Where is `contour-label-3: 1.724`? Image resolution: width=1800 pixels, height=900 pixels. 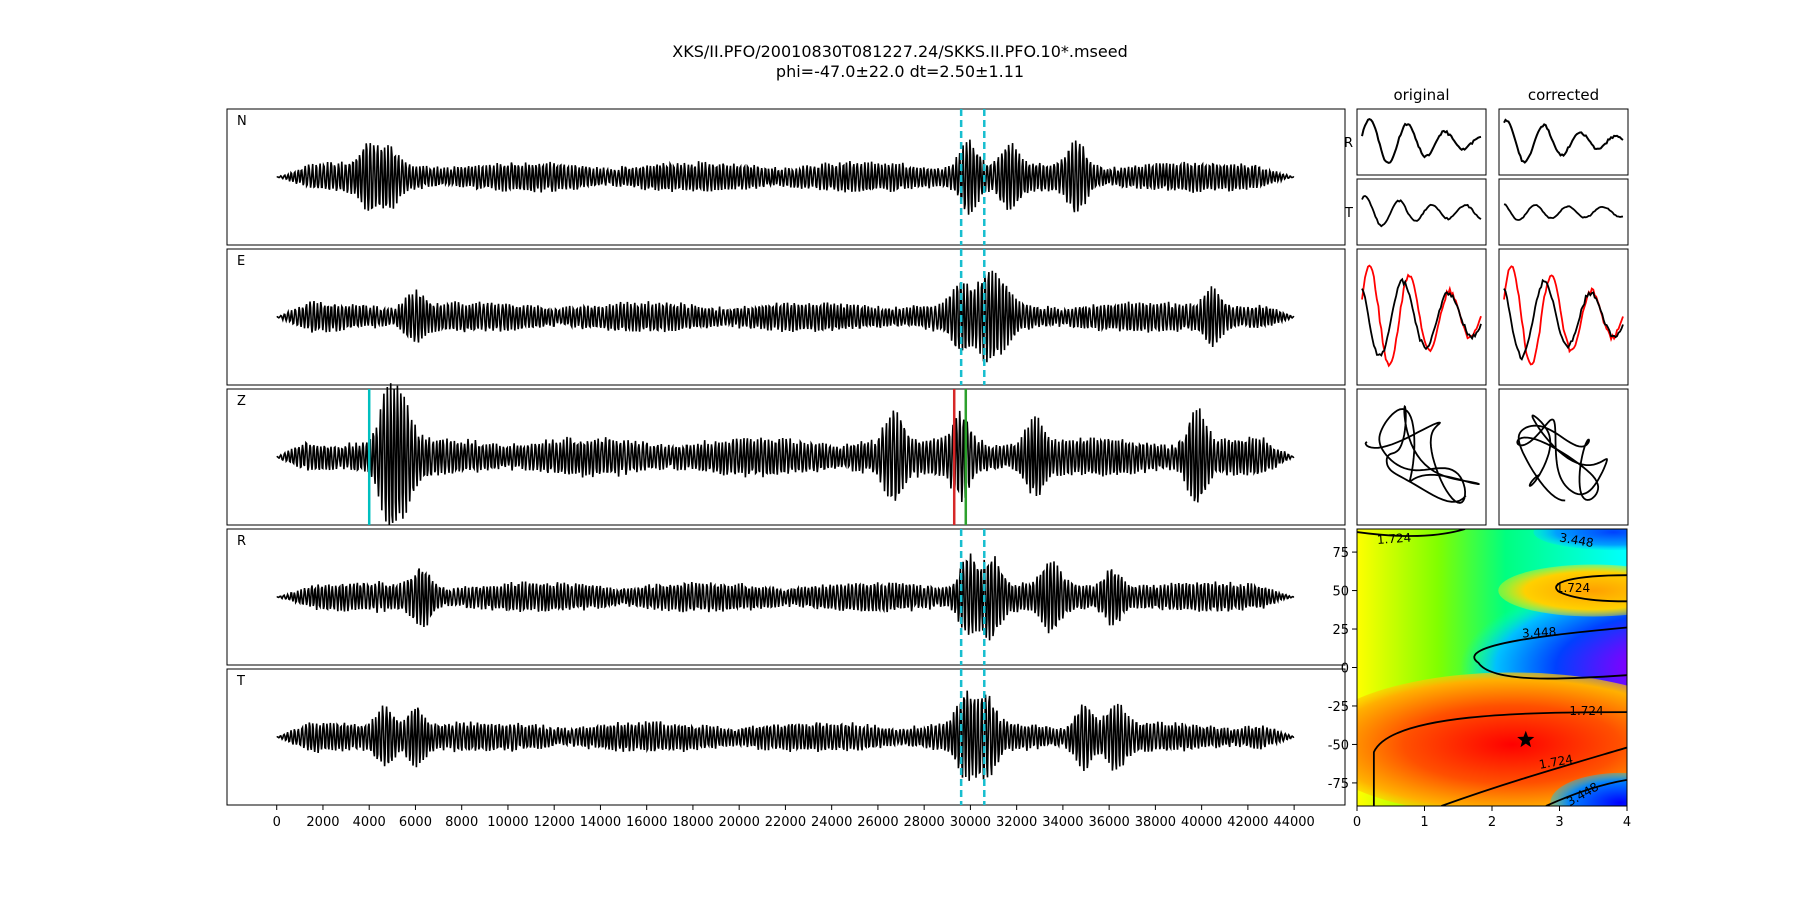 contour-label-3: 1.724 is located at coordinates (1573, 588).